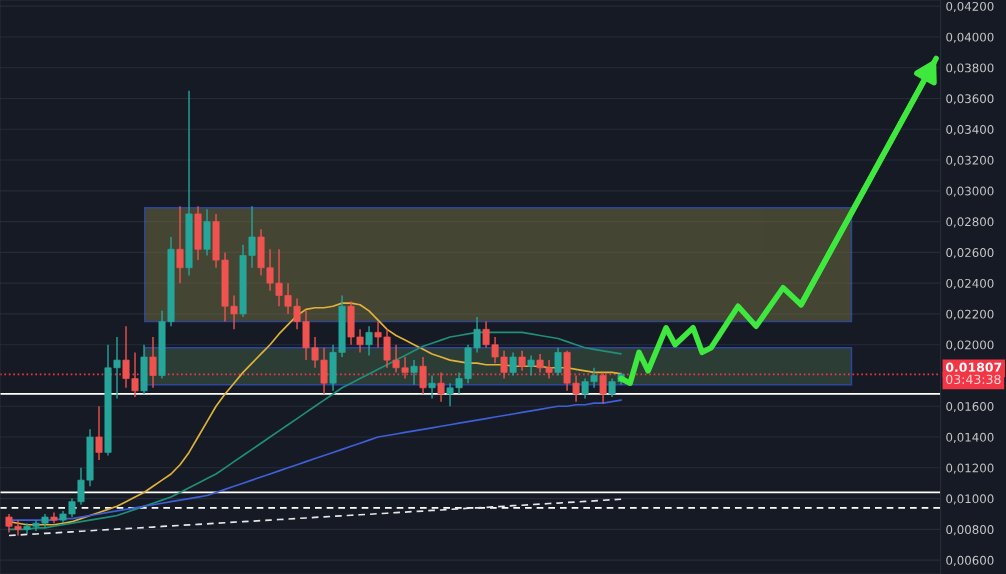 The width and height of the screenshot is (1006, 574). What do you see at coordinates (315, 517) in the screenshot?
I see `line-series` at bounding box center [315, 517].